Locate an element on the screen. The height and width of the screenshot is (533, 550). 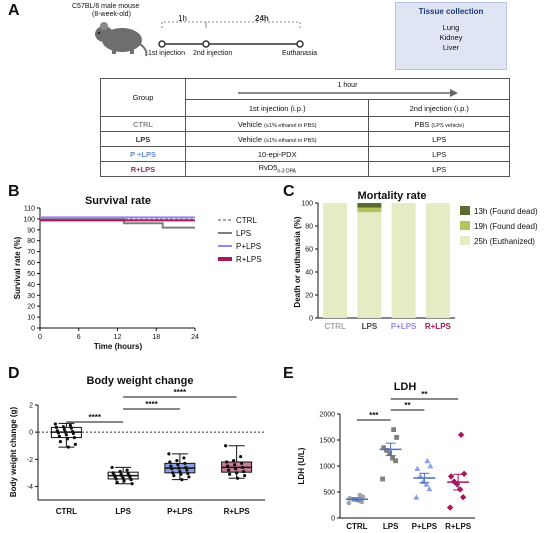
y-tick-label: 100 is located at coordinates (307, 204).